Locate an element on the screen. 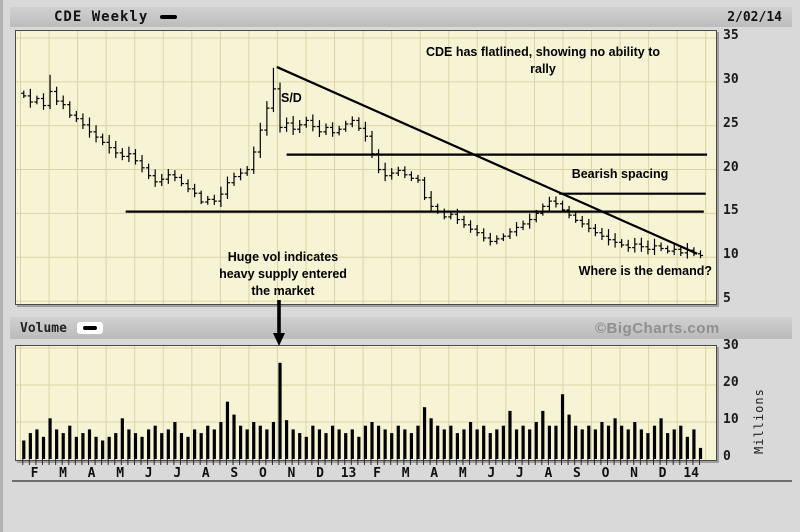 This screenshot has height=532, width=800. bottom-border is located at coordinates (402, 481).